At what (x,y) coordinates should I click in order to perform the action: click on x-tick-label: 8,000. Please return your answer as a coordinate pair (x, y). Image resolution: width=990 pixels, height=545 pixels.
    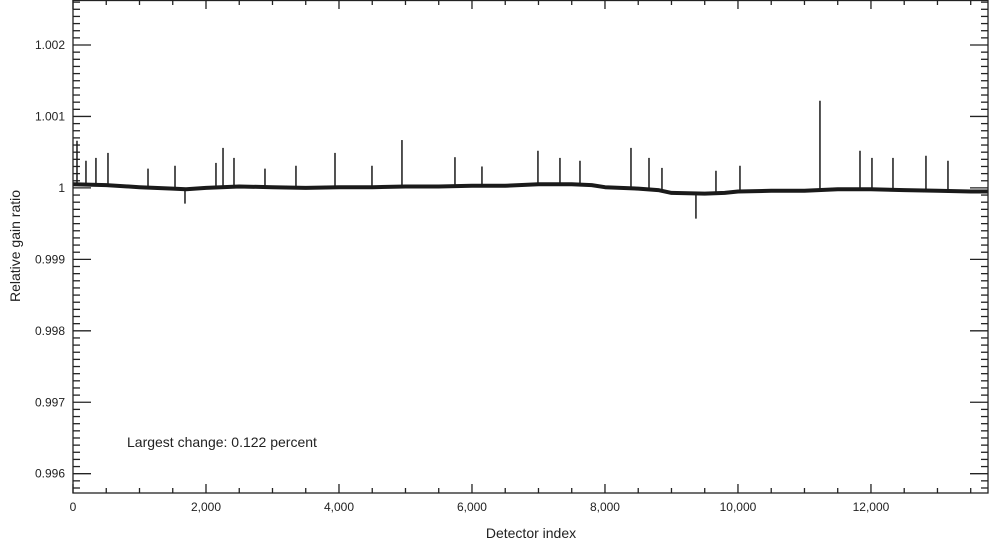
    Looking at the image, I should click on (605, 507).